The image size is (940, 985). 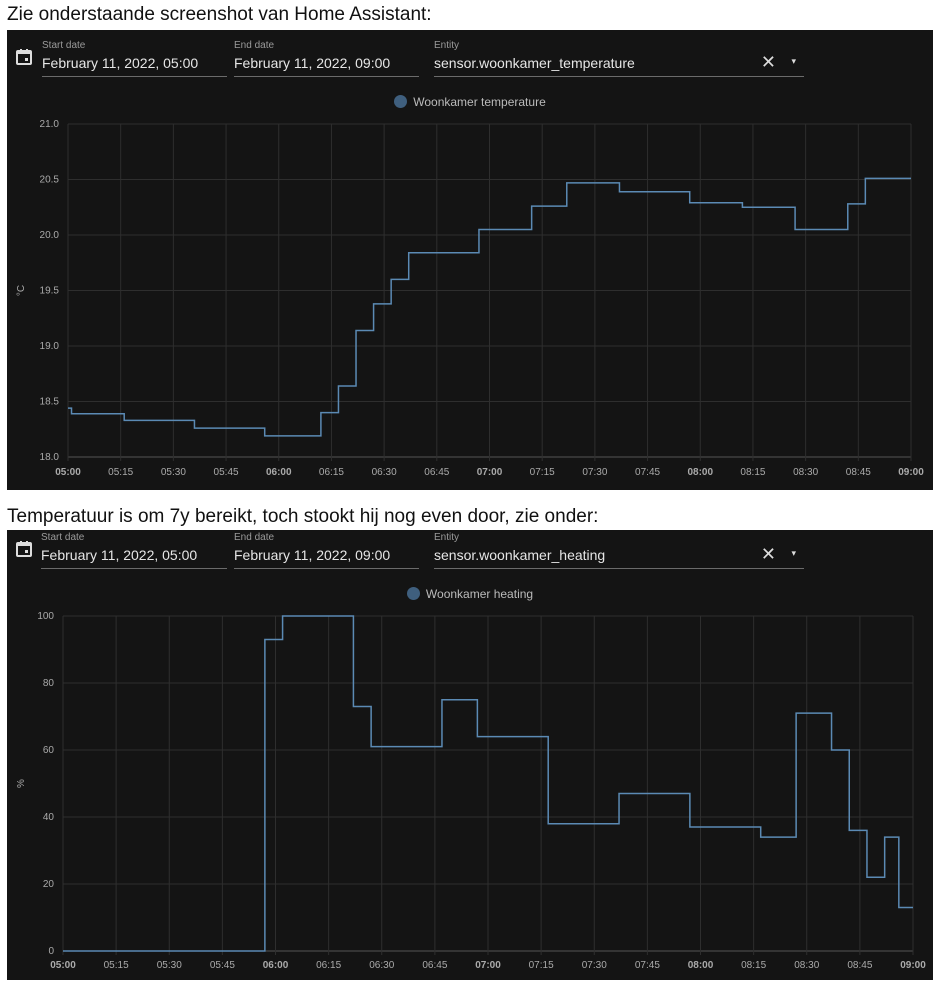 I want to click on y-axis-label: %, so click(x=21, y=783).